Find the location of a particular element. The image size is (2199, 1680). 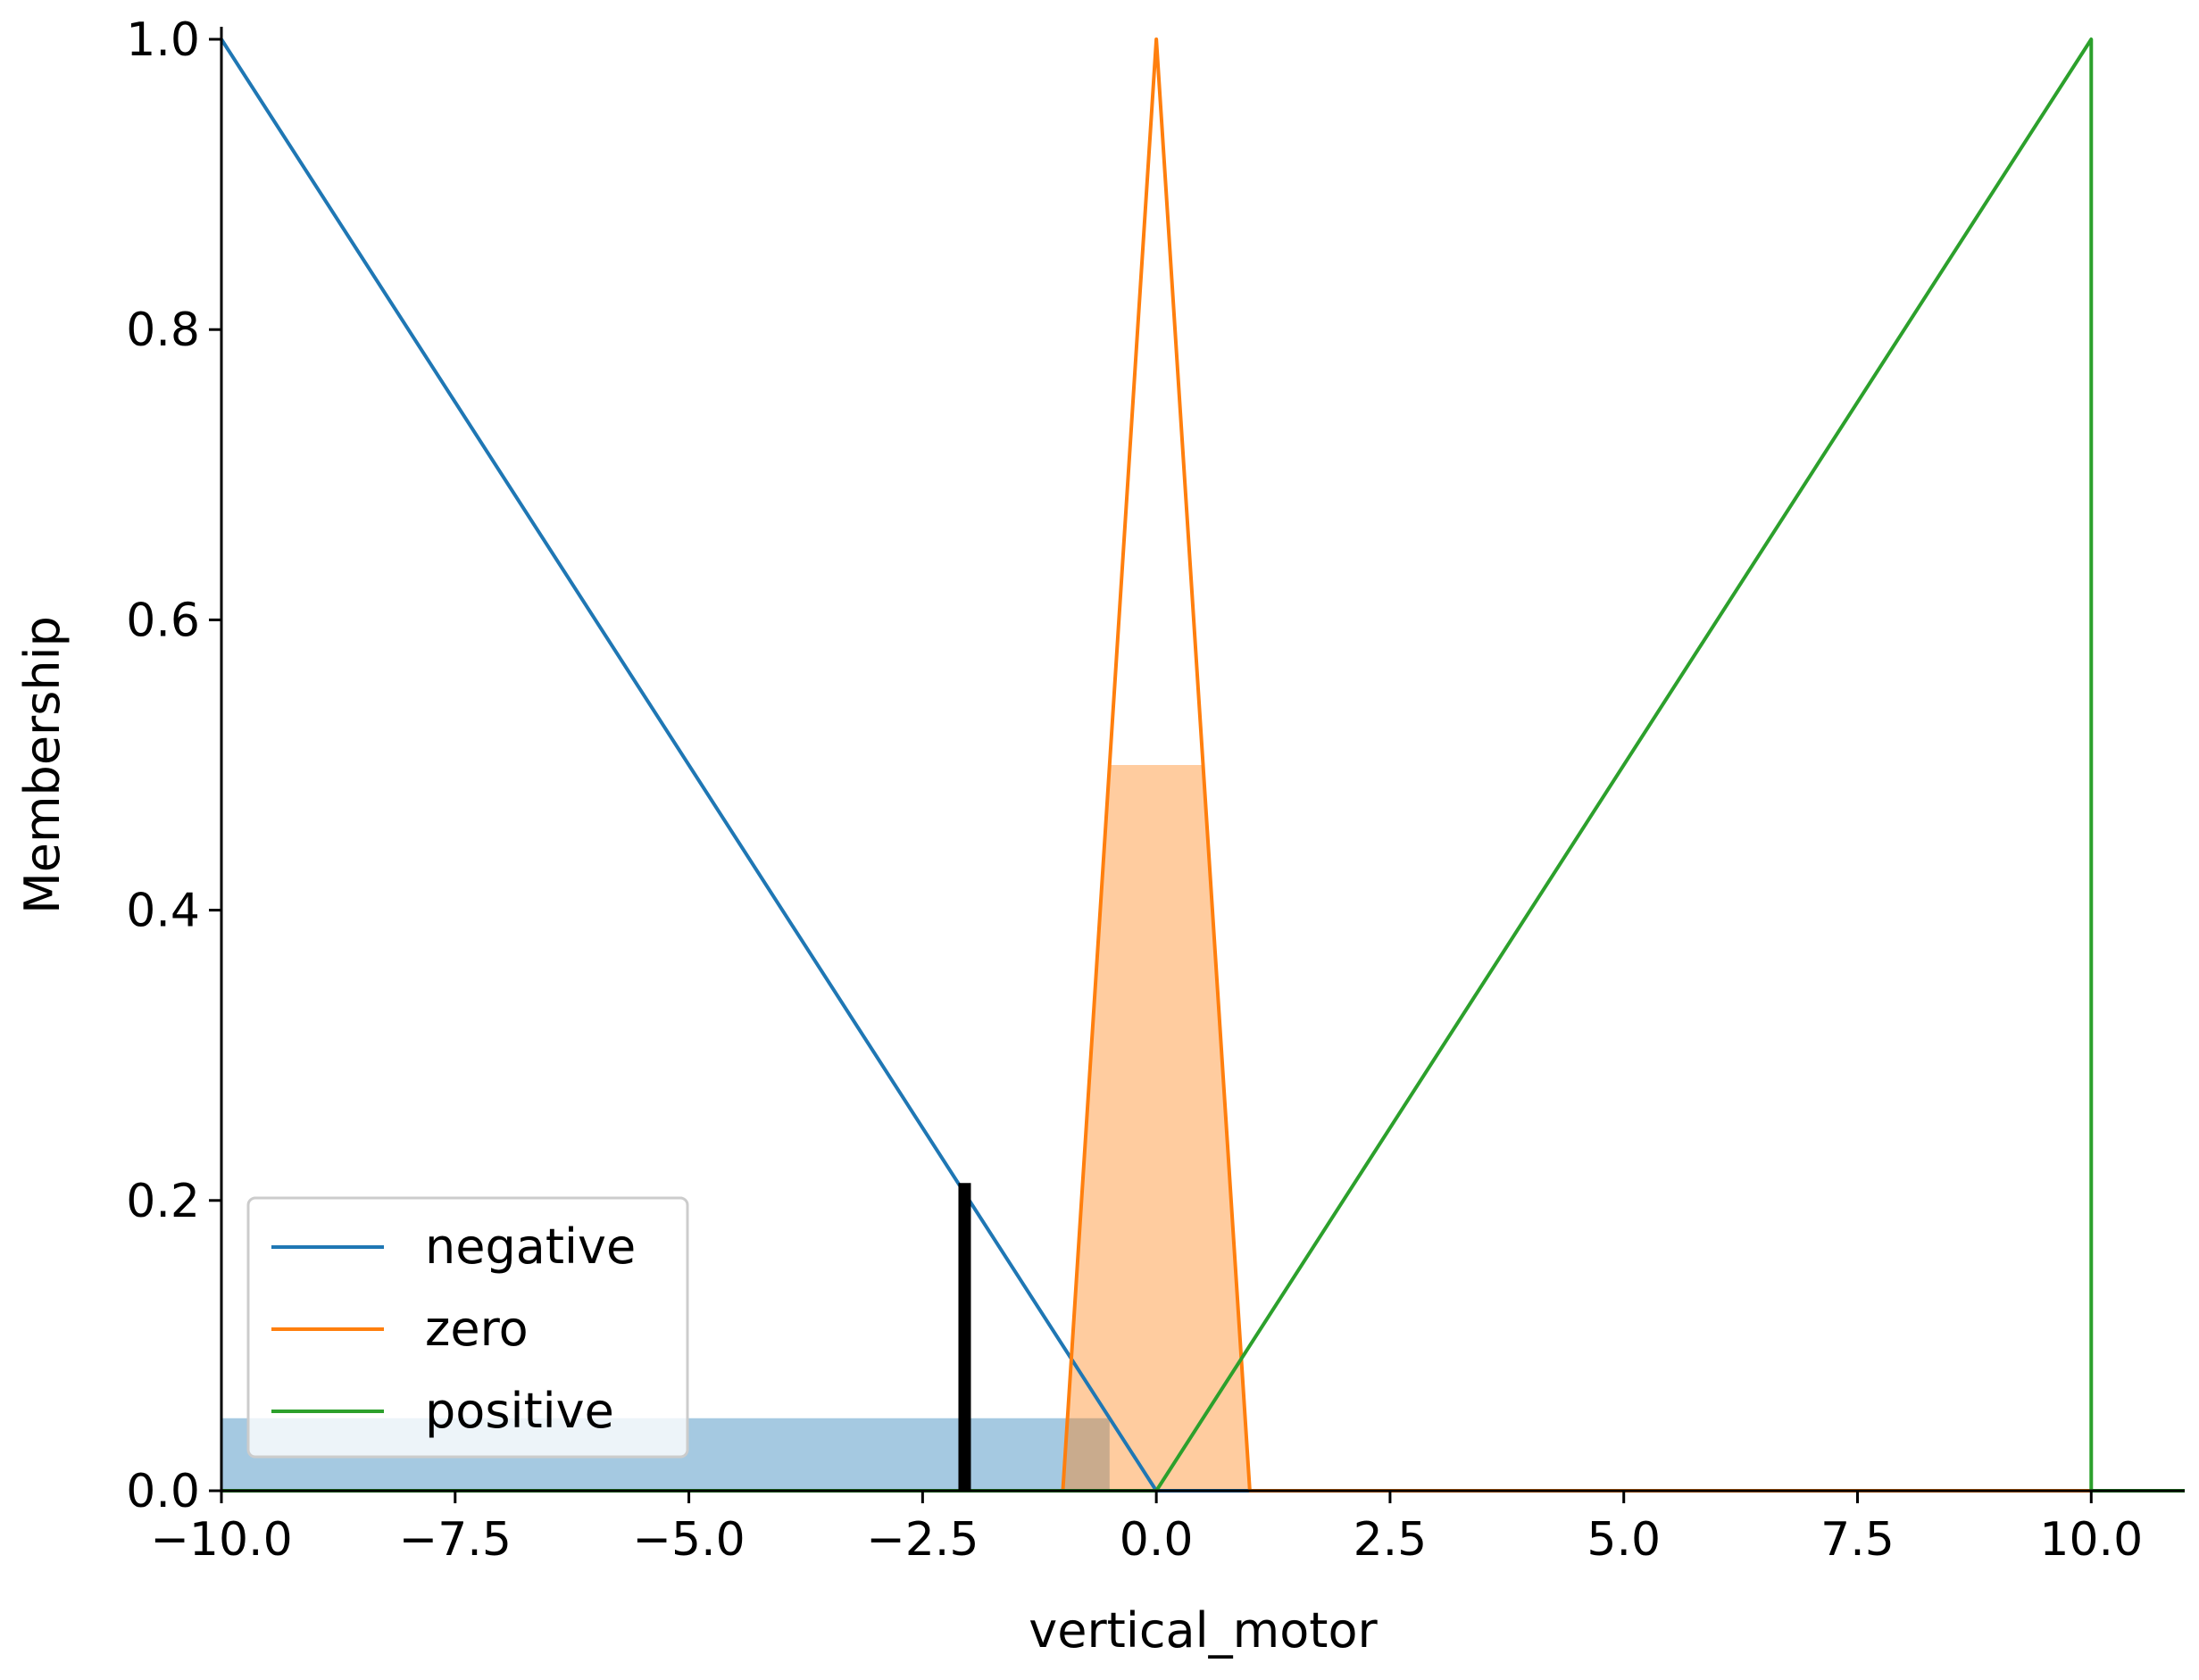

legend: negative zero positive is located at coordinates (467, 1328).